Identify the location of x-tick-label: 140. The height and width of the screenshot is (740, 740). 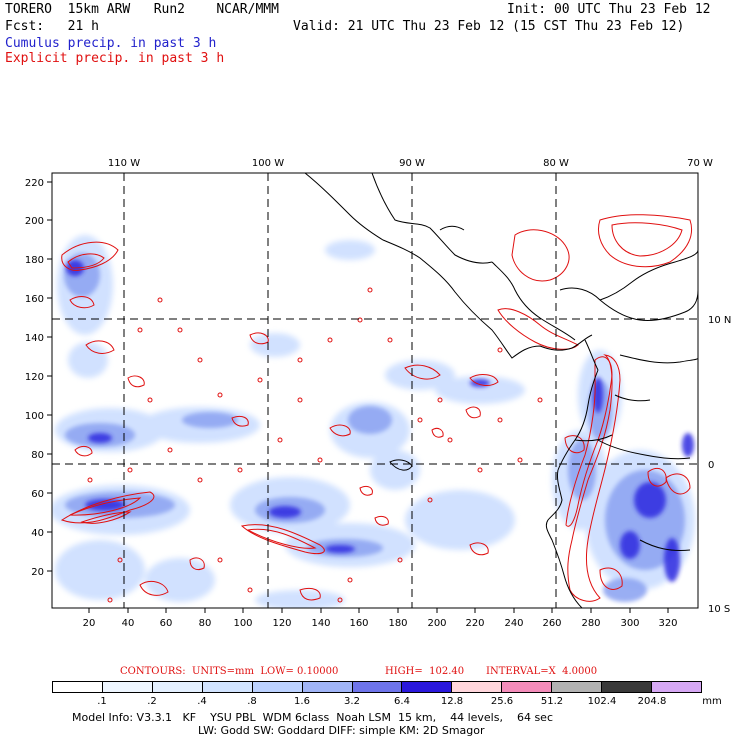
(320, 623).